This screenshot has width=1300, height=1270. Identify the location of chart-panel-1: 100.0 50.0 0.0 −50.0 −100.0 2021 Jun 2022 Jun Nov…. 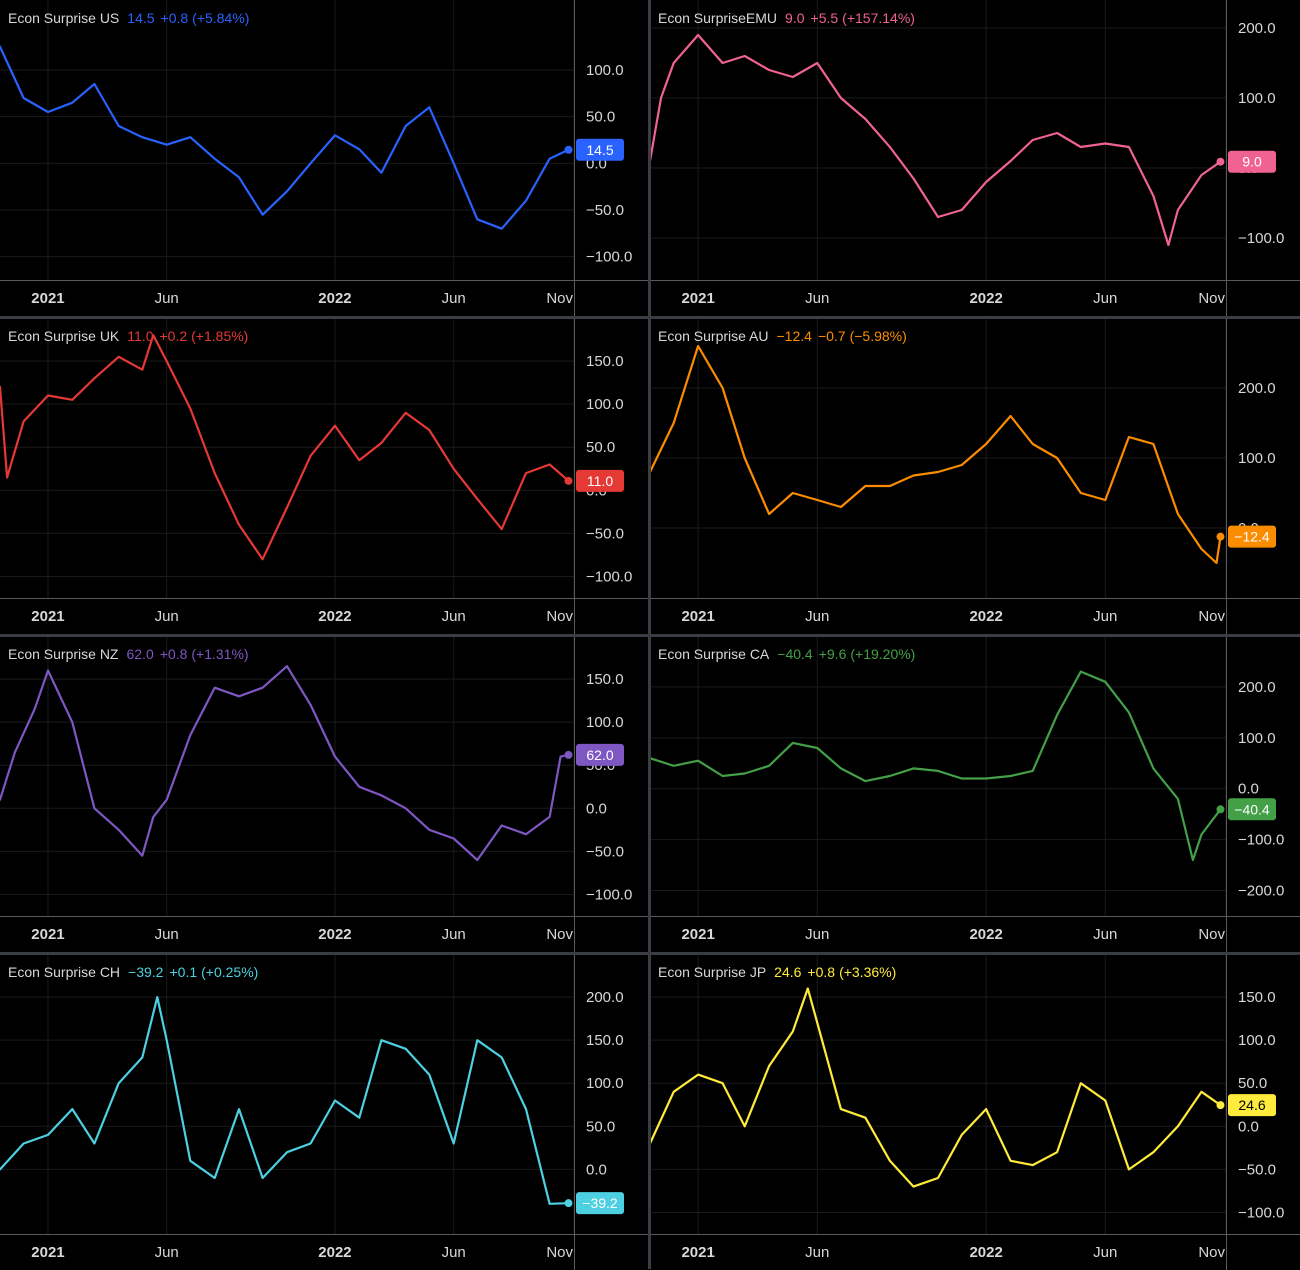
(324, 158).